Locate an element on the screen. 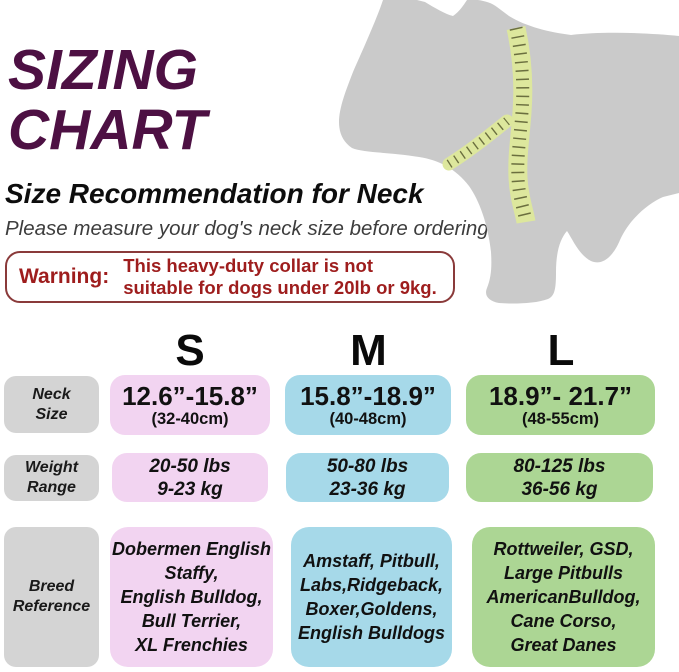 Image resolution: width=679 pixels, height=672 pixels. neck-size-cell-s: 12.6”-15.8” (32-40cm) is located at coordinates (190, 405).